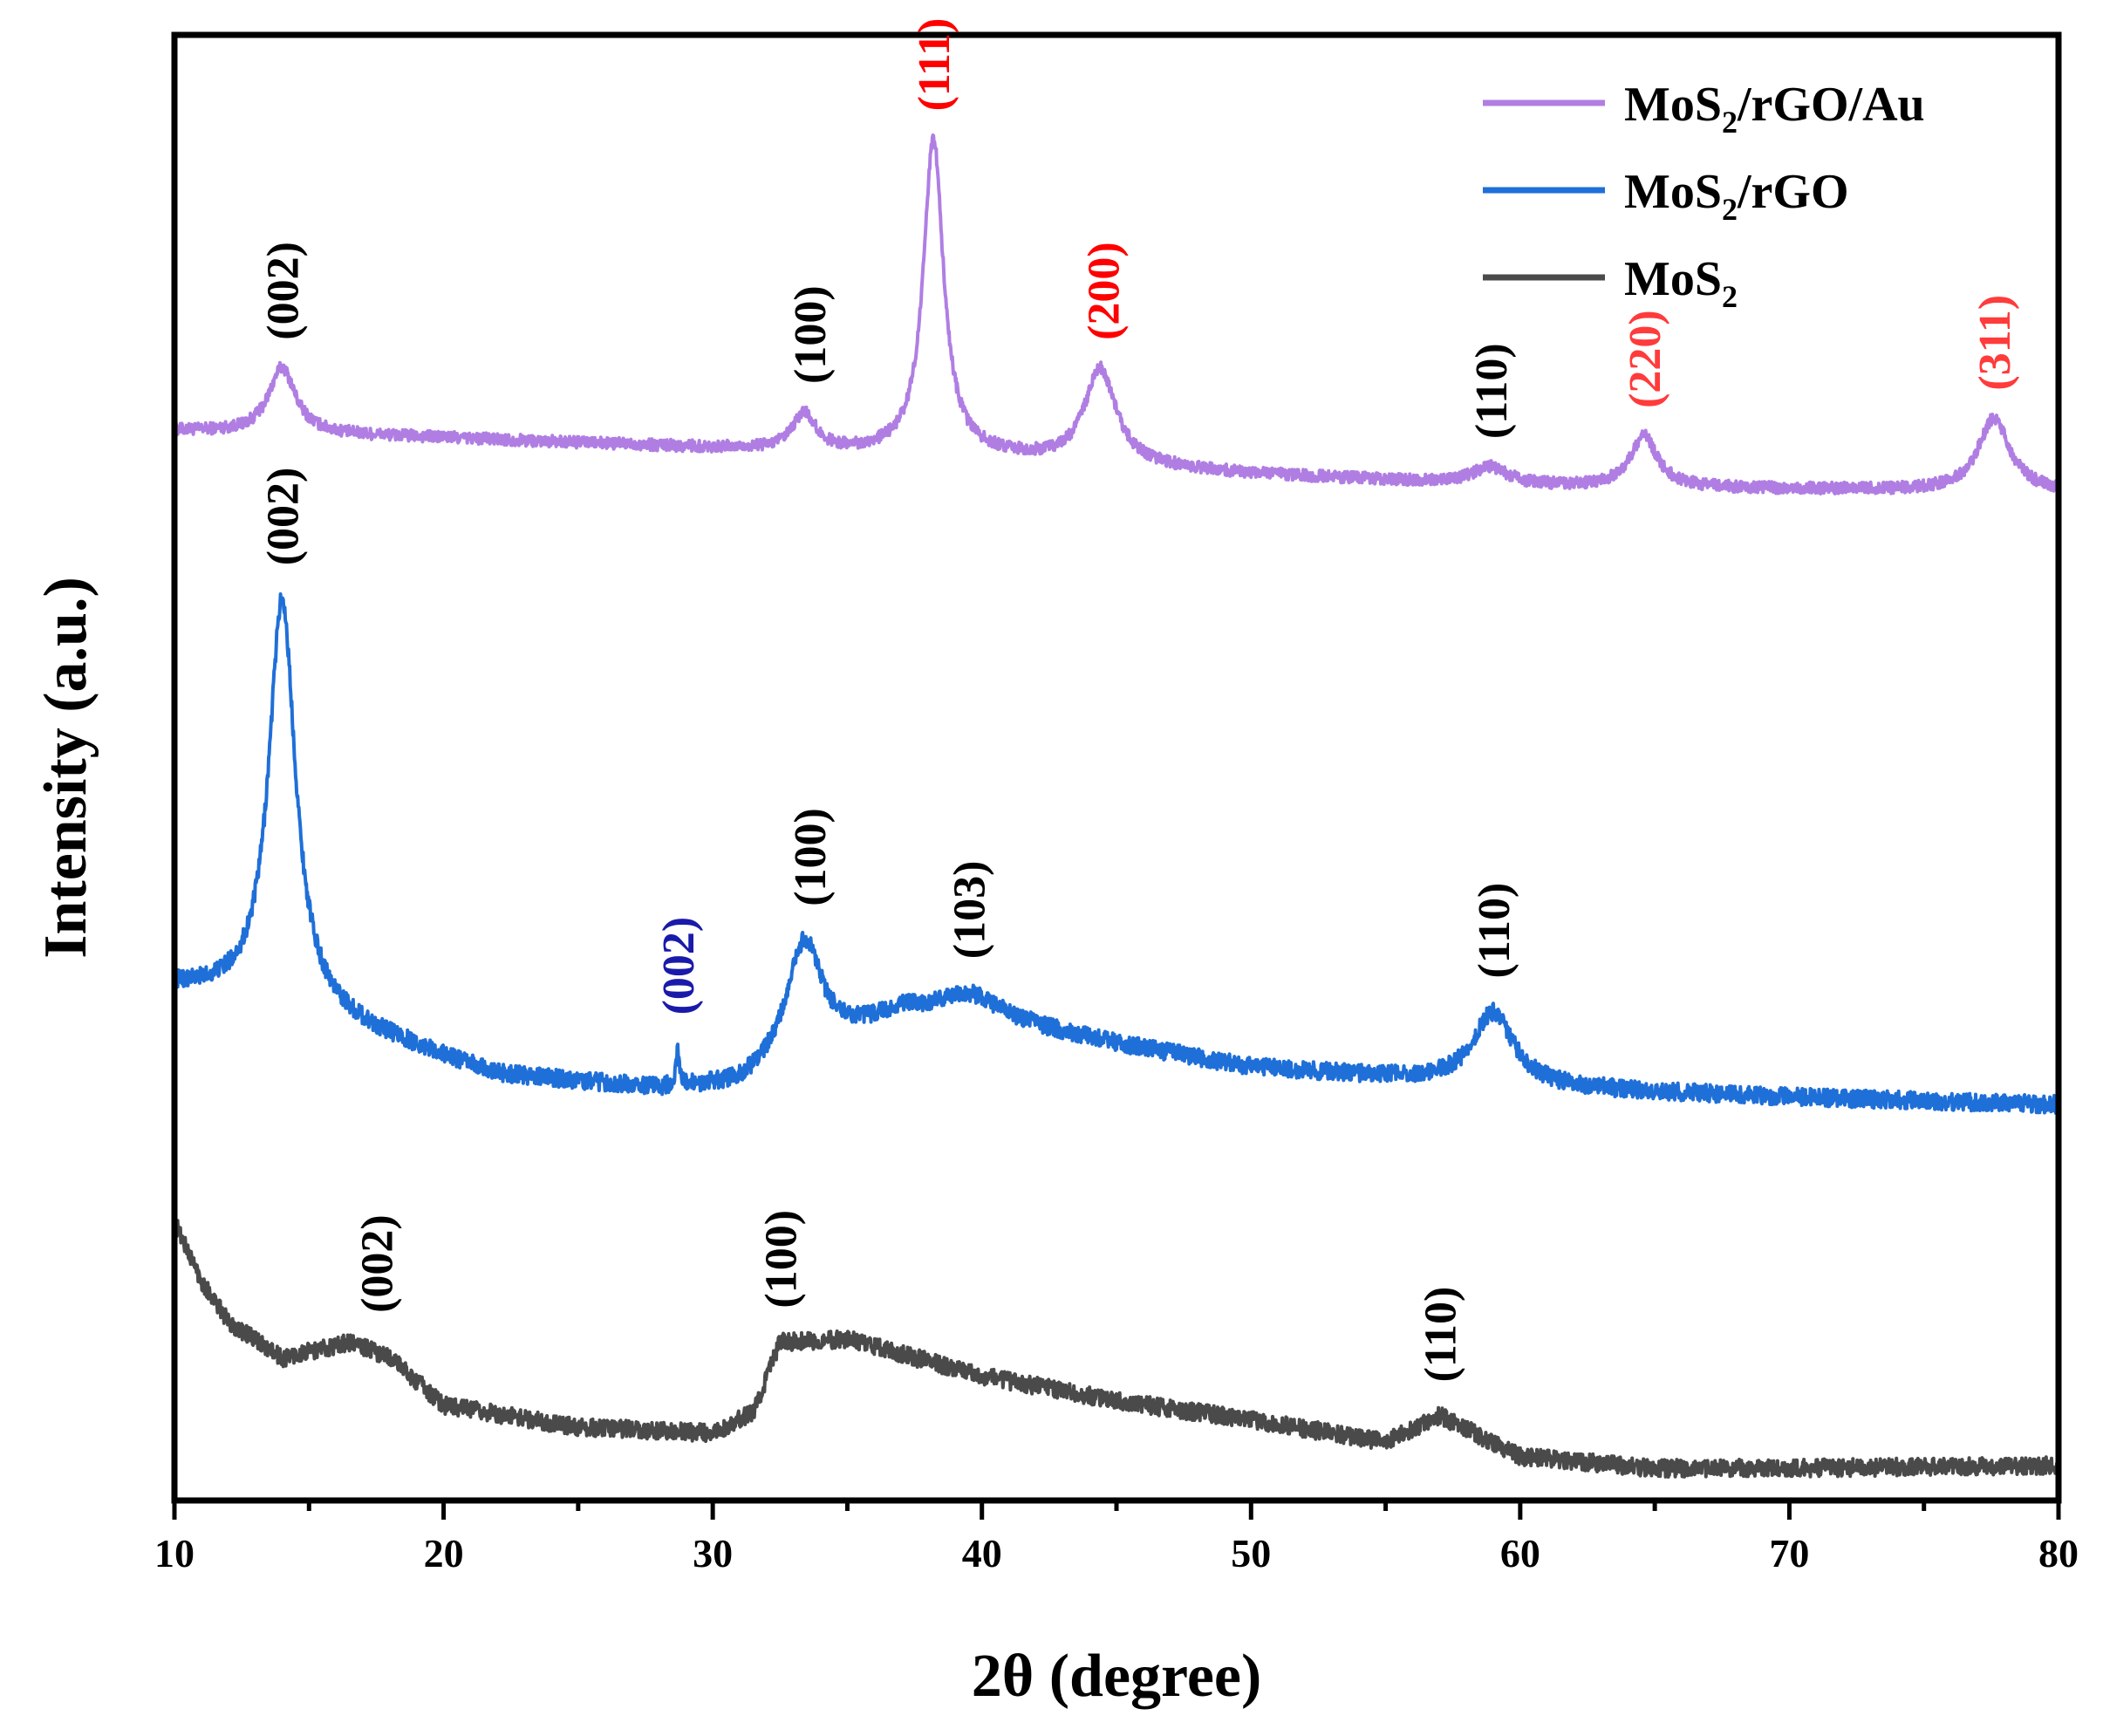 This screenshot has width=2103, height=1736. I want to click on x-tick-label: 10, so click(175, 1553).